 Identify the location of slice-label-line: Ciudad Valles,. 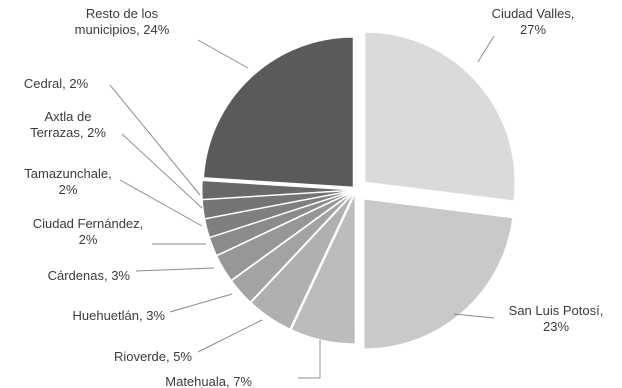
(533, 13).